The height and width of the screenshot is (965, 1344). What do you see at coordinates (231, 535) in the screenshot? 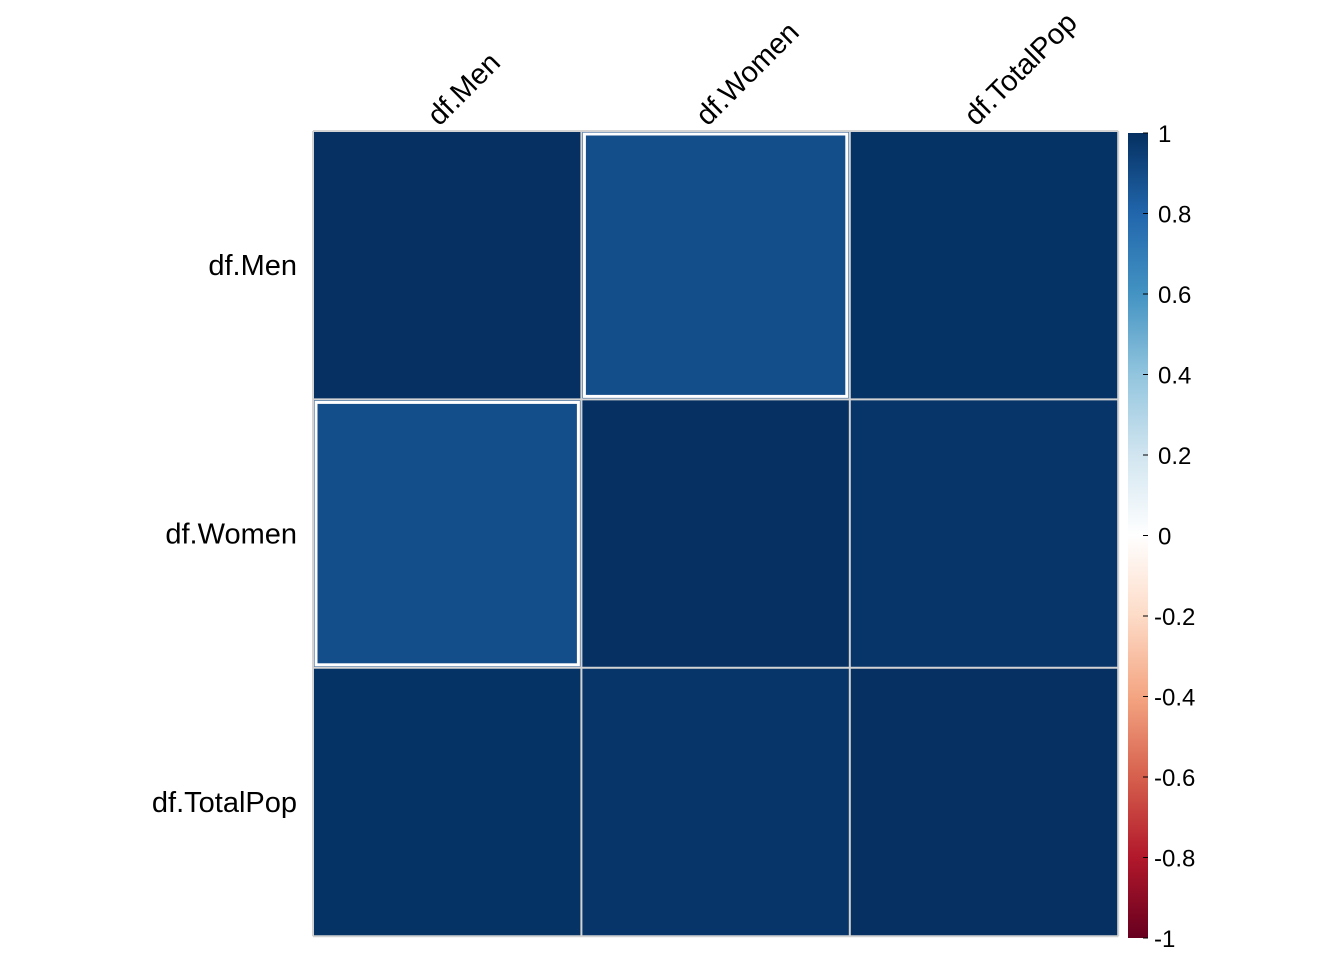
I see `row-label: df.Women` at bounding box center [231, 535].